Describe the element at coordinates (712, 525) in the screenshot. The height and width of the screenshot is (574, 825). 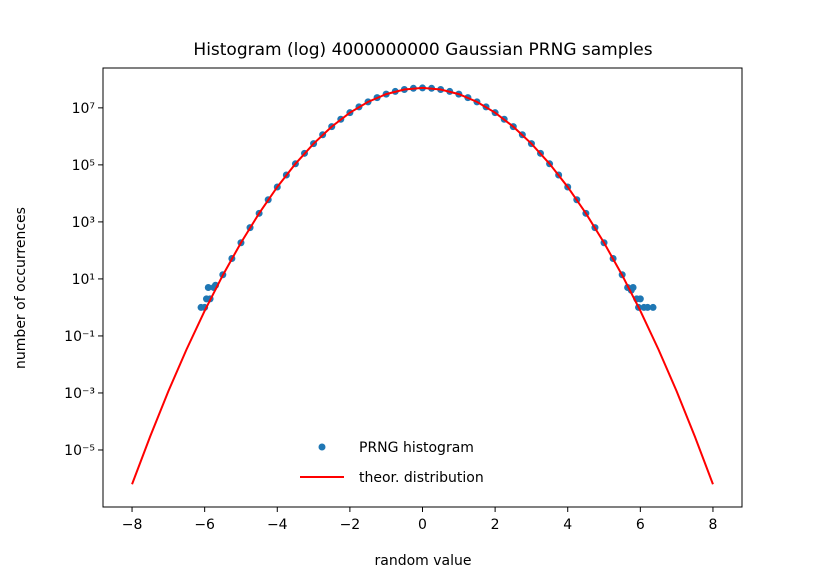
I see `x-tick-label: 8` at that location.